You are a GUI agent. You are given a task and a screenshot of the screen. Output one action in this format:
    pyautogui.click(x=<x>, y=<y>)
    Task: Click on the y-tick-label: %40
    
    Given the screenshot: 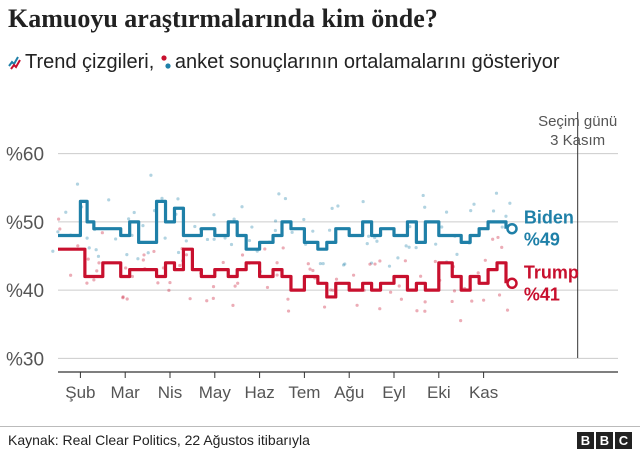 What is the action you would take?
    pyautogui.click(x=25, y=291)
    